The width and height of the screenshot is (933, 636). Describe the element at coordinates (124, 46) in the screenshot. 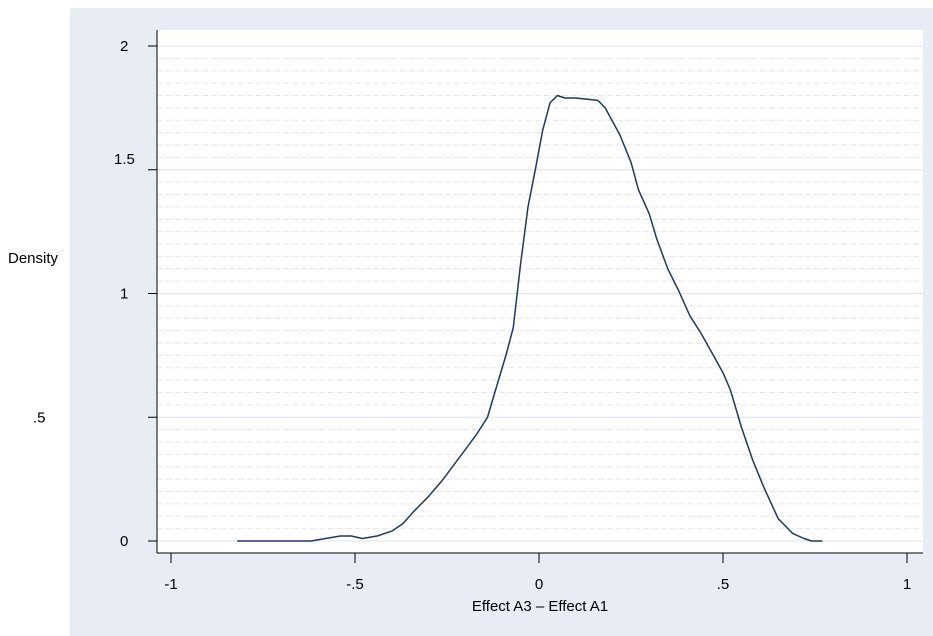

I see `y-tick-label: 2` at that location.